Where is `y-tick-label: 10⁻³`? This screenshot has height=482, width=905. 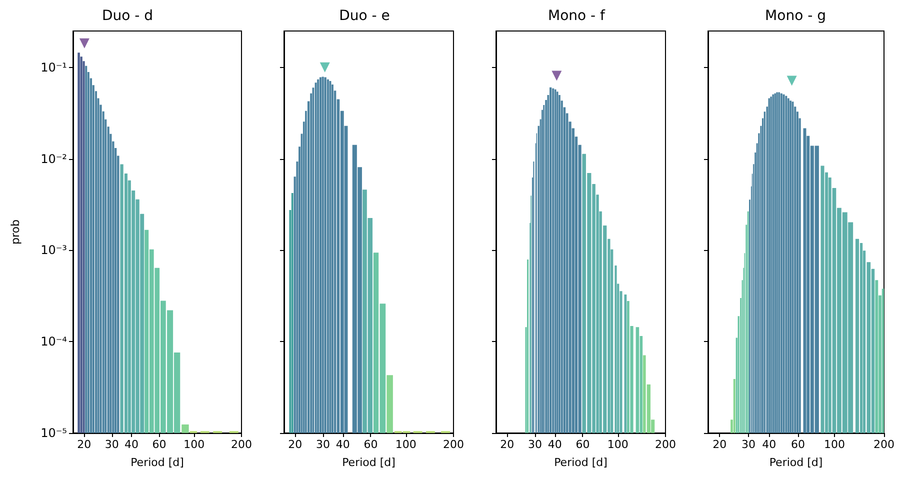
y-tick-label: 10⁻³ is located at coordinates (54, 250).